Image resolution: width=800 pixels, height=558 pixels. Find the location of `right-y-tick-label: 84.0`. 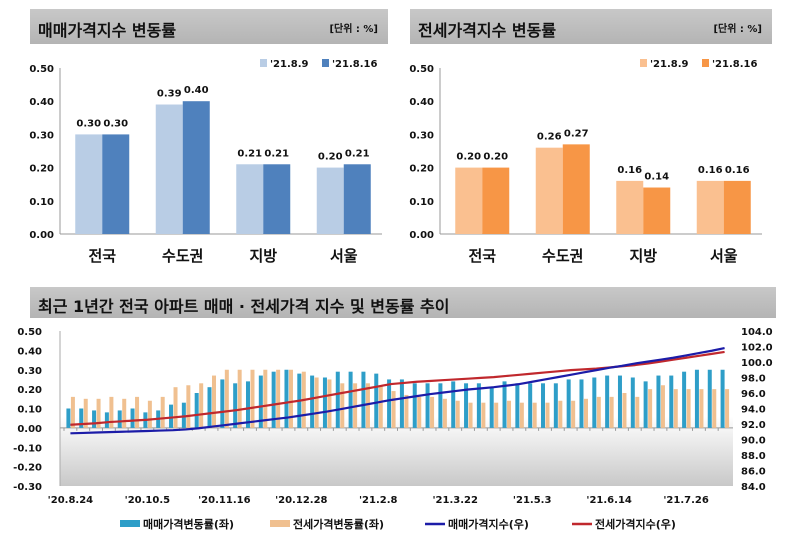

right-y-tick-label: 84.0 is located at coordinates (753, 487).